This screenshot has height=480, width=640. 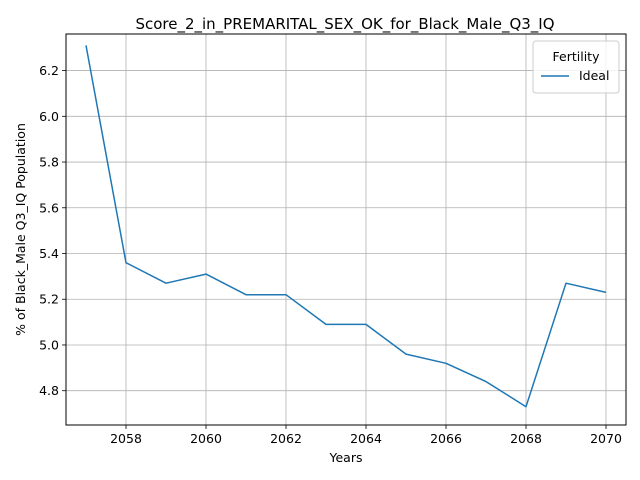 What do you see at coordinates (526, 438) in the screenshot?
I see `x-tick-label: 2068` at bounding box center [526, 438].